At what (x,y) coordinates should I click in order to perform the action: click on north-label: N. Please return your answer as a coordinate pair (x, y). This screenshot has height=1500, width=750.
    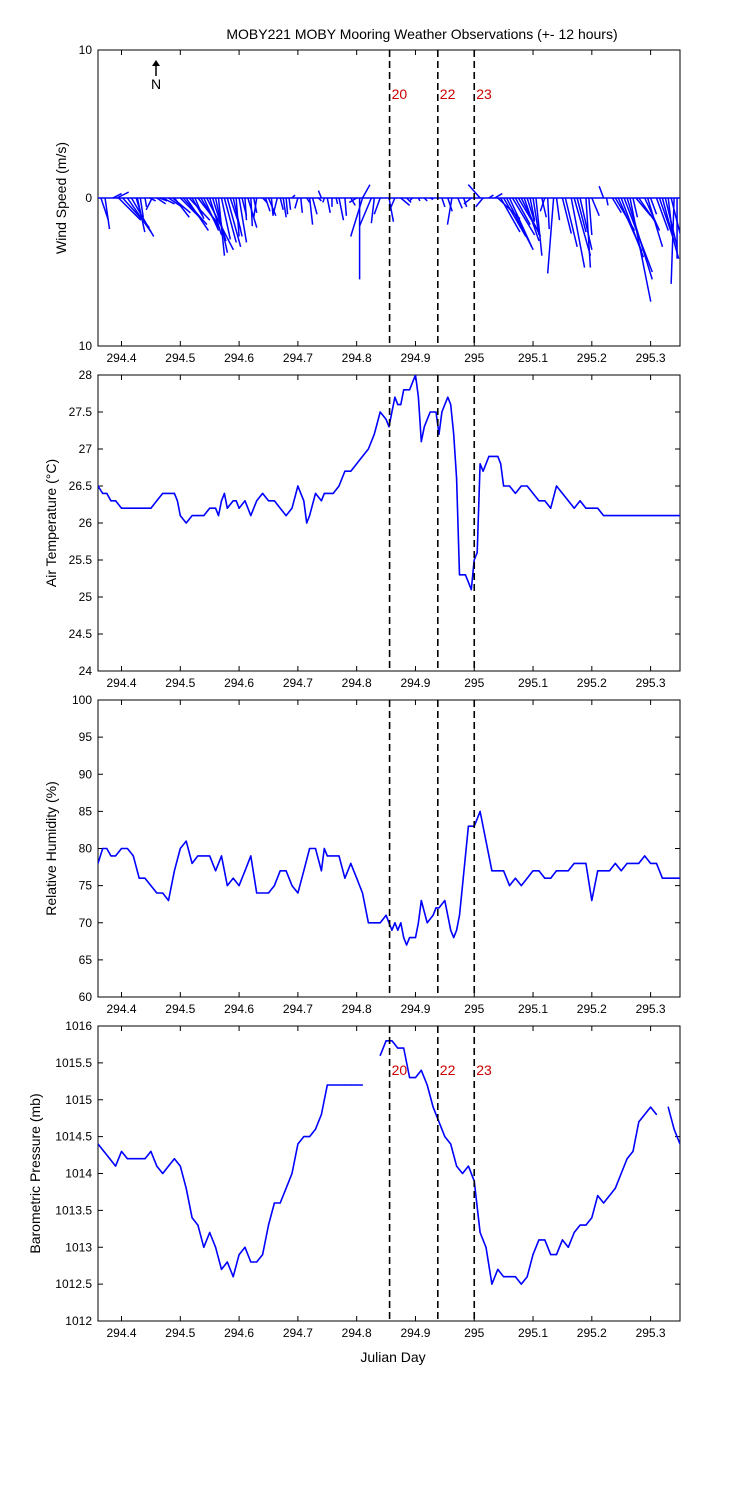
    Looking at the image, I should click on (156, 84).